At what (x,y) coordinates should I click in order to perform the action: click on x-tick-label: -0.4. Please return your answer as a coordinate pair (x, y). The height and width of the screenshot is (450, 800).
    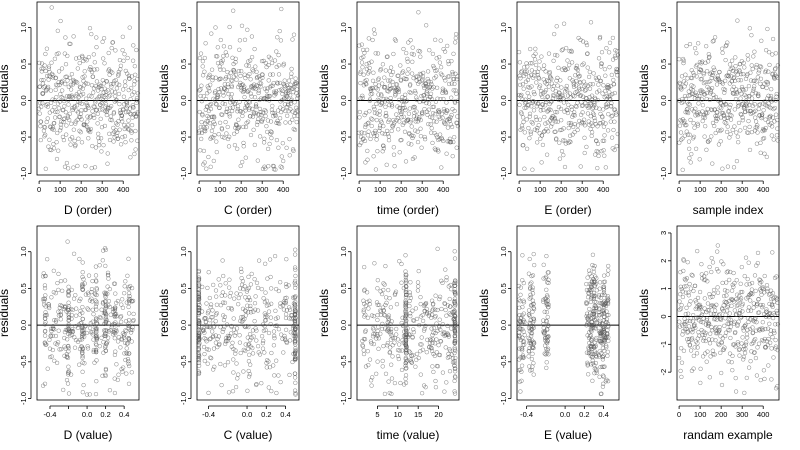
    Looking at the image, I should click on (50, 414).